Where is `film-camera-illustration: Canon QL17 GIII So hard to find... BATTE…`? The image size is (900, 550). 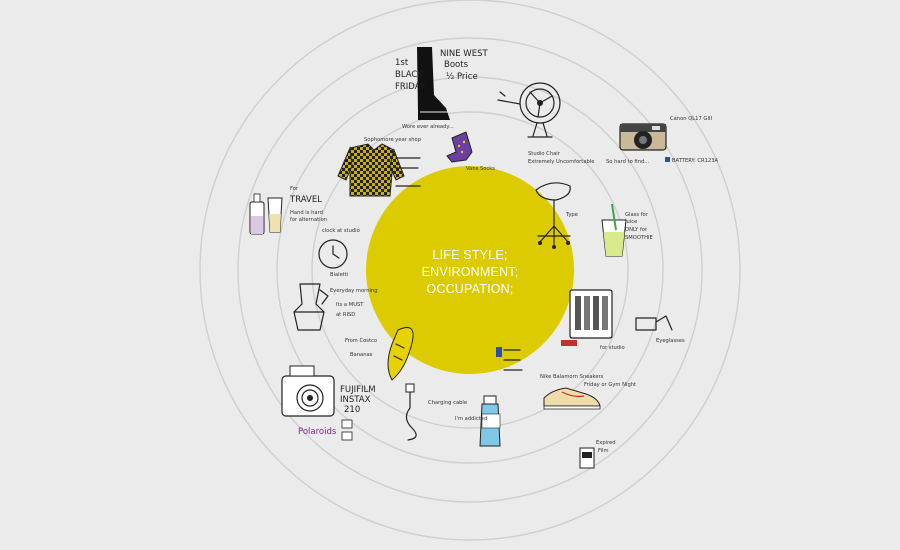
film-camera-illustration: Canon QL17 GIII So hard to find... BATTE… is located at coordinates (662, 140).